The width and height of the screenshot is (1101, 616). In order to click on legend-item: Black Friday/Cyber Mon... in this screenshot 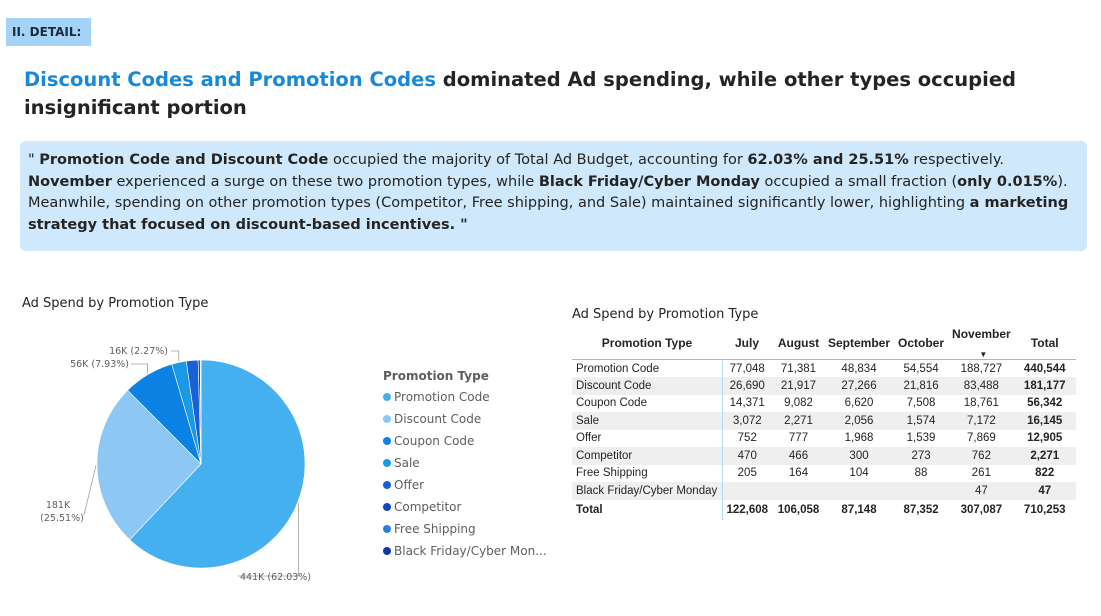, I will do `click(465, 551)`.